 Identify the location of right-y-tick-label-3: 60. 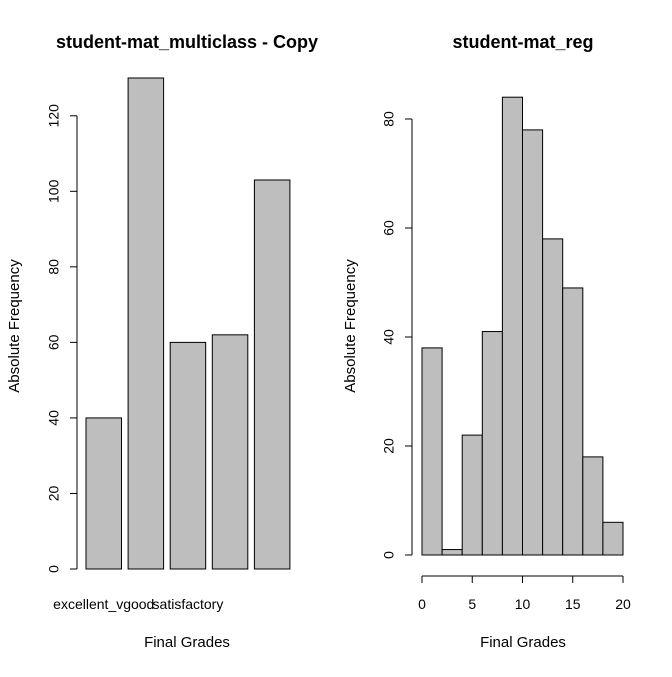
(389, 228).